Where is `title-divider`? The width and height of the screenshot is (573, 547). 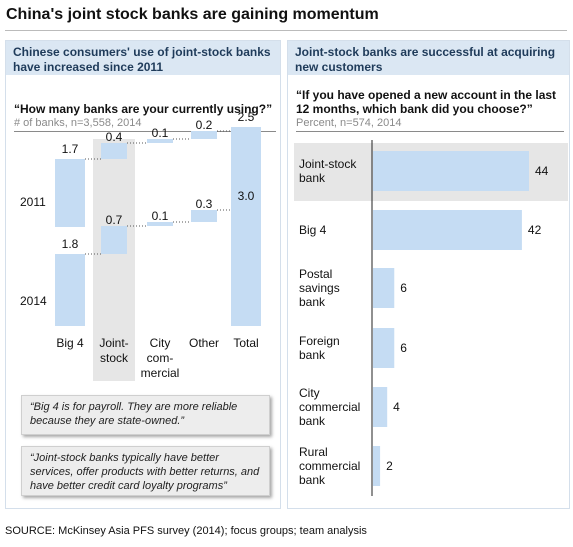
title-divider is located at coordinates (286, 30).